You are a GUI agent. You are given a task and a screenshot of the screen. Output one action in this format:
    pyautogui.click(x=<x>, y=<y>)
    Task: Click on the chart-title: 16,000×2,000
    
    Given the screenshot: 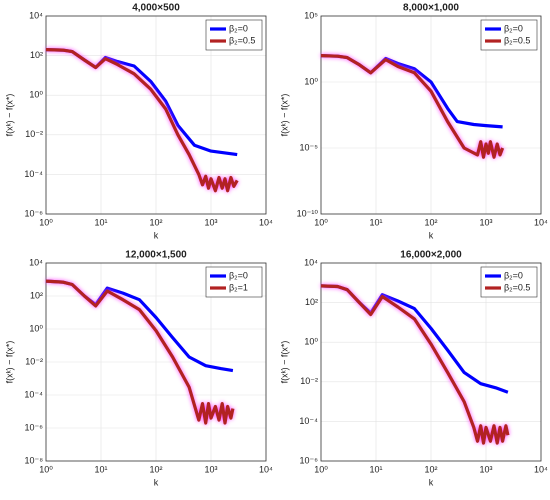 What is the action you would take?
    pyautogui.click(x=431, y=255)
    